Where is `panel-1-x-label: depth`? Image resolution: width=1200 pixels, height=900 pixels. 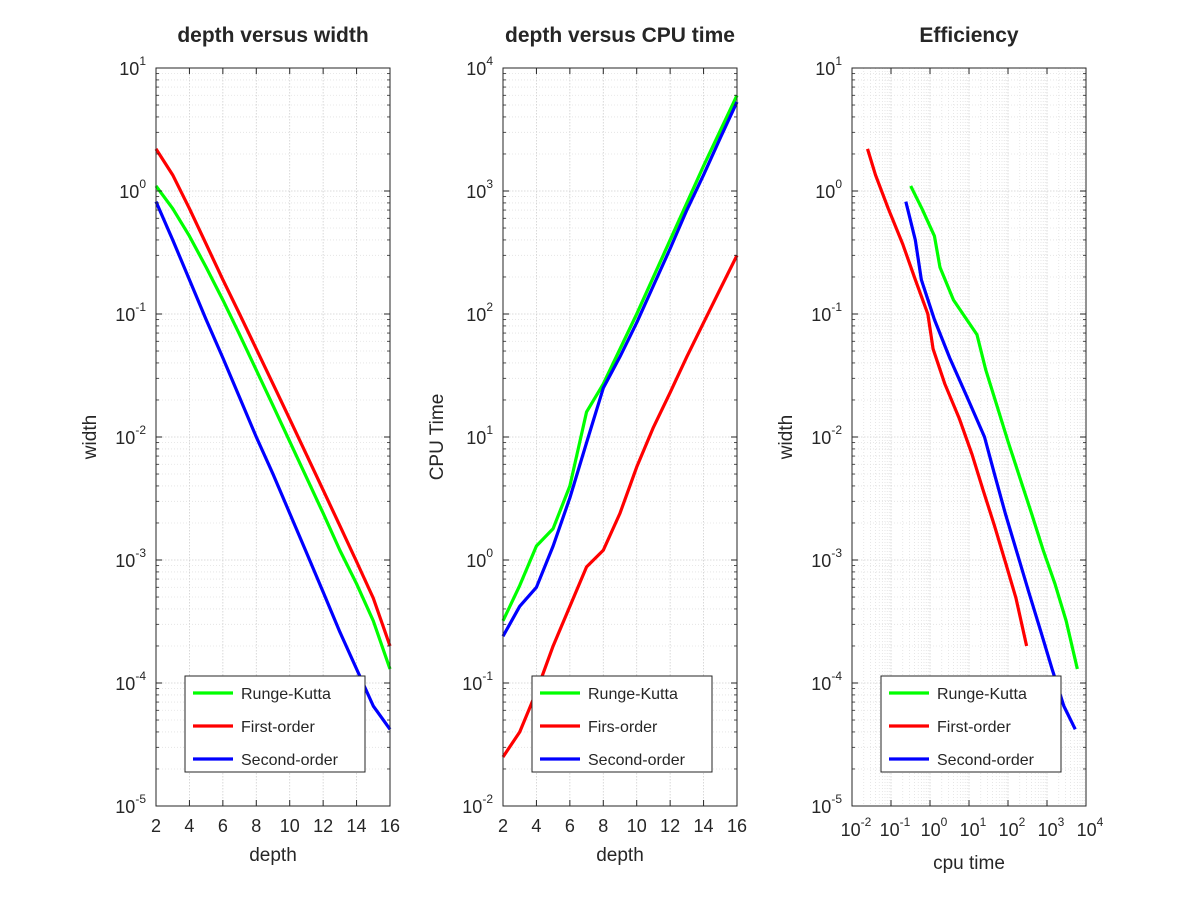 panel-1-x-label: depth is located at coordinates (273, 855).